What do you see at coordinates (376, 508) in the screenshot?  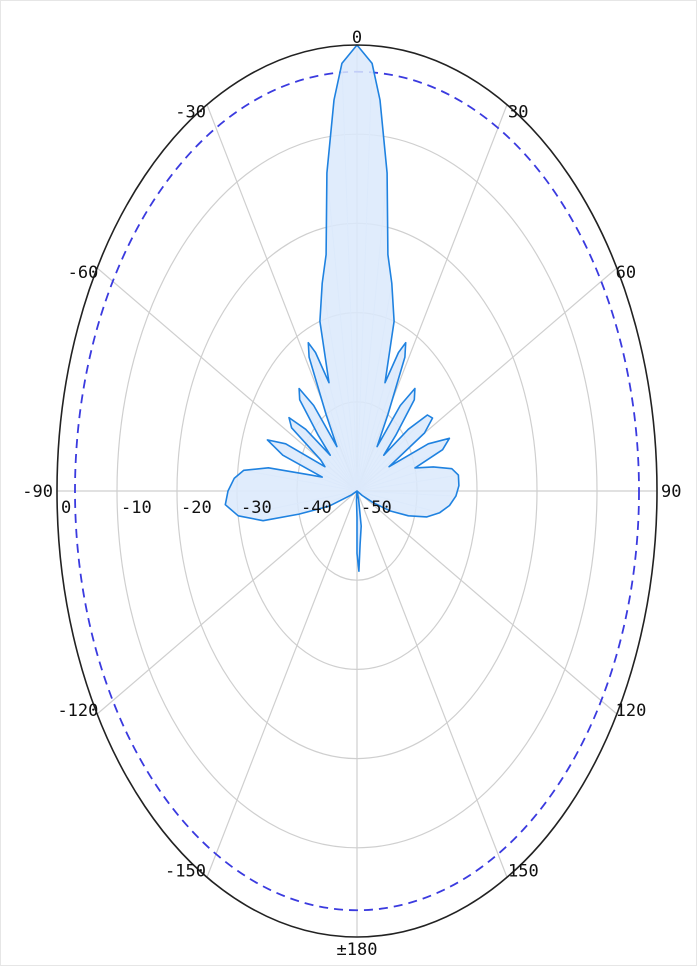 I see `radial-tick-label: -50` at bounding box center [376, 508].